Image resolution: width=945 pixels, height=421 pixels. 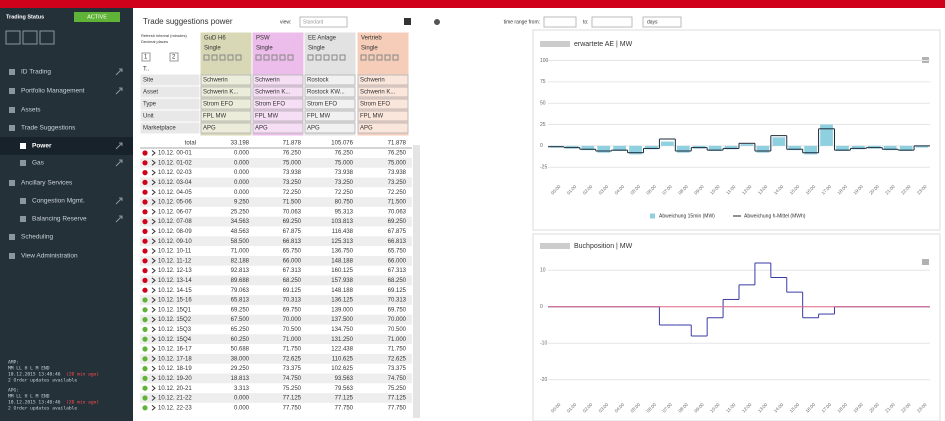 I want to click on cell-value: 68.250, so click(x=292, y=281).